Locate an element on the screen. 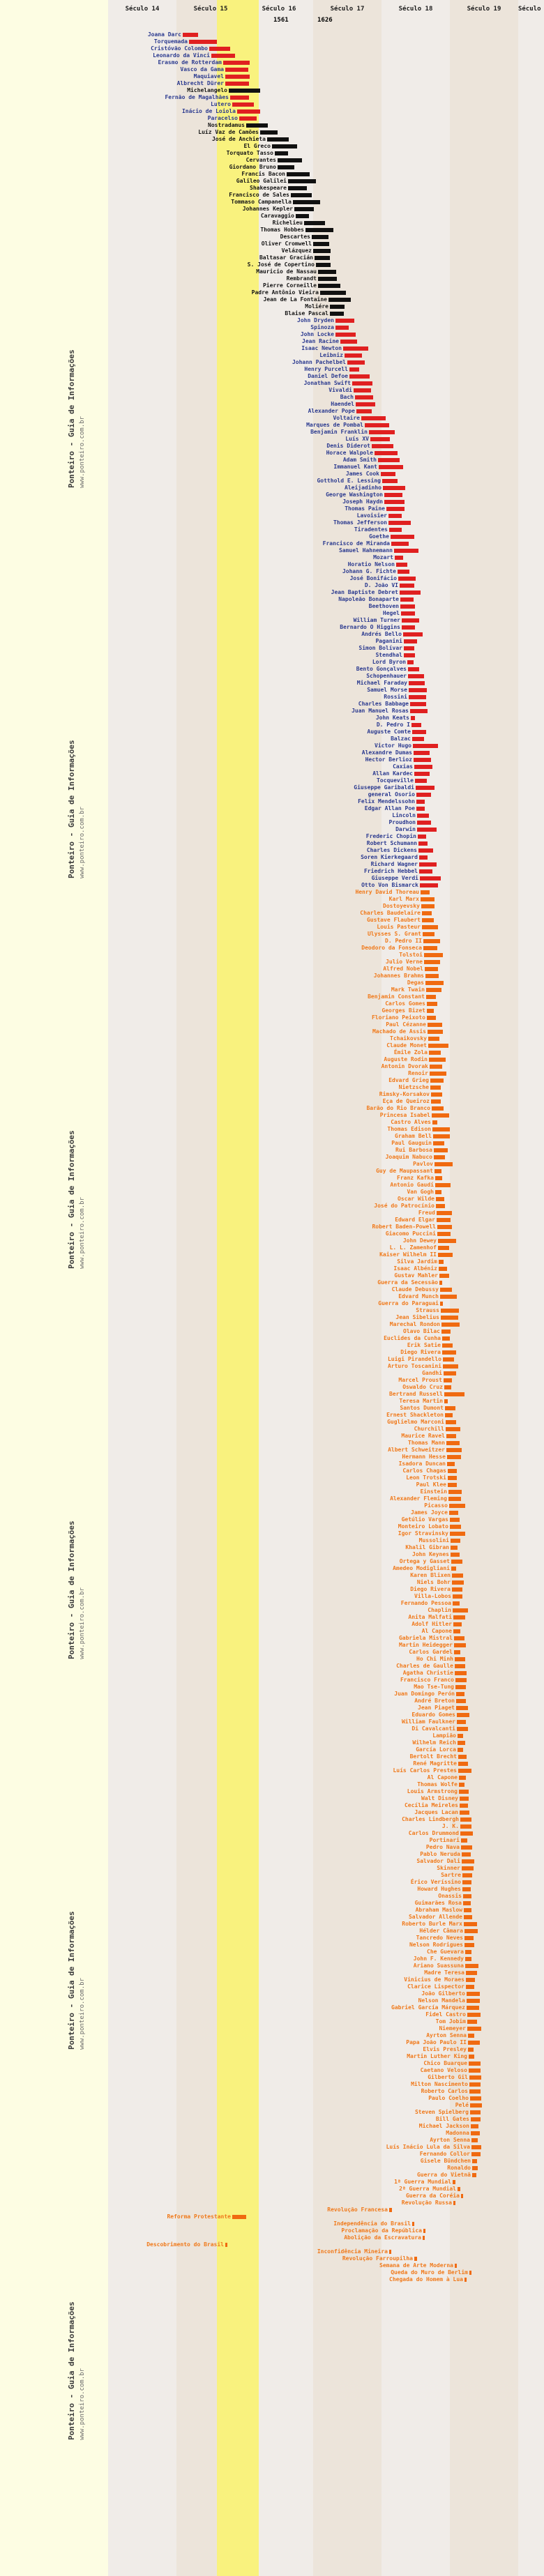  timeline-row: John Keynes is located at coordinates (272, 1554).